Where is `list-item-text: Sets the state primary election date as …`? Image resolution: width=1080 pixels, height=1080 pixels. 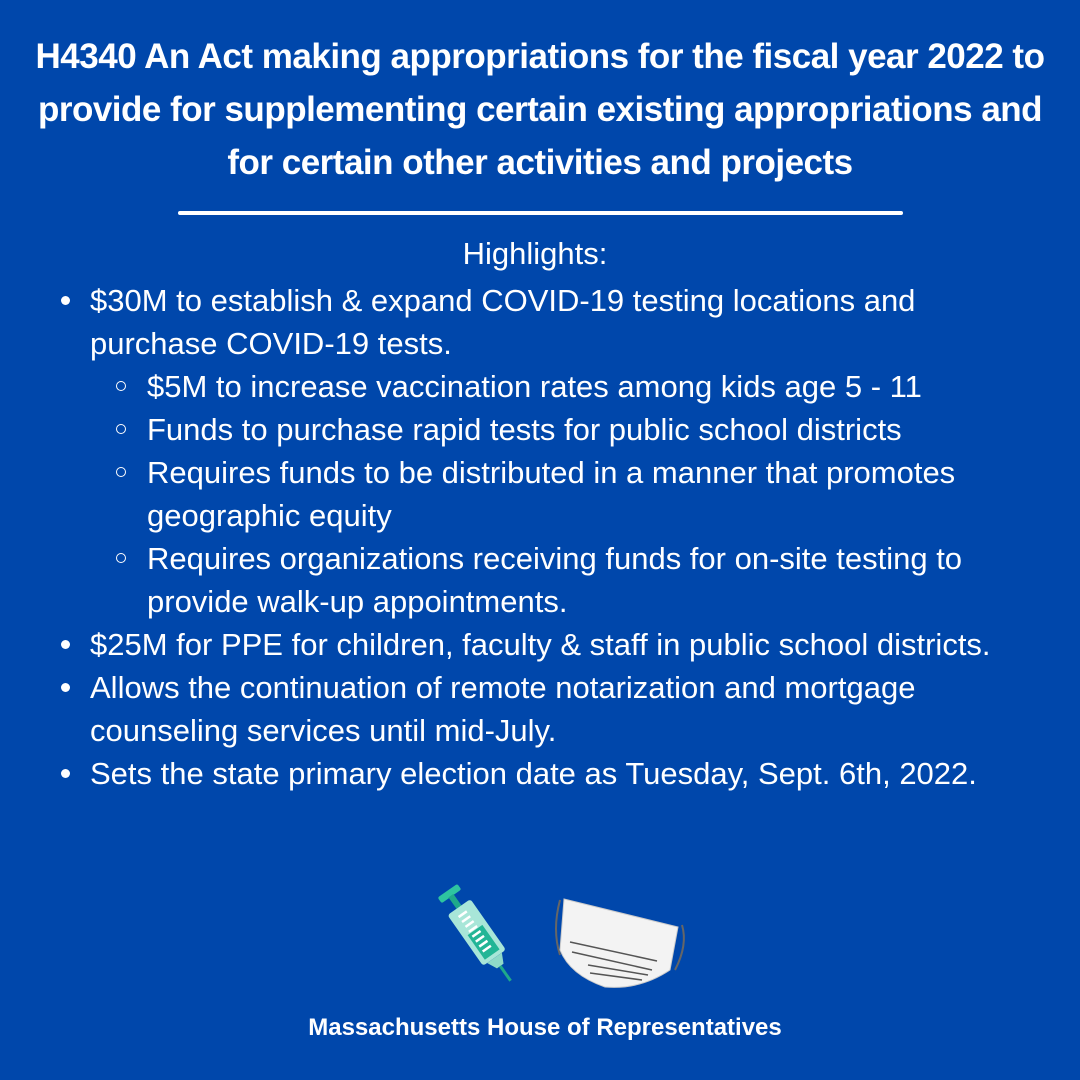 list-item-text: Sets the state primary election date as … is located at coordinates (533, 773).